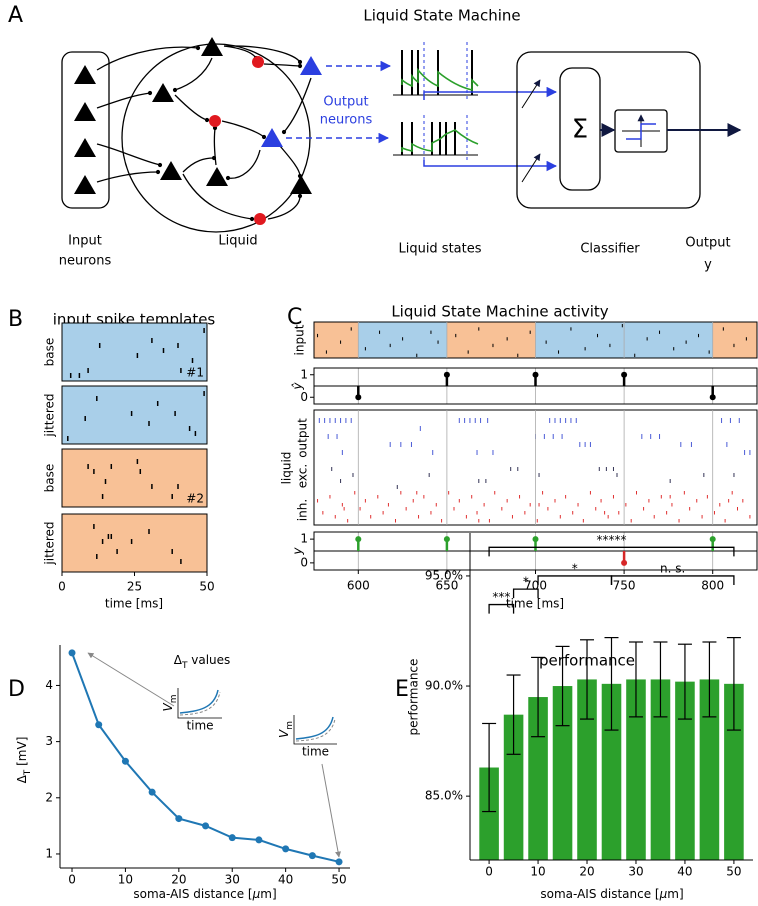 Image resolution: width=758 pixels, height=906 pixels. What do you see at coordinates (298, 551) in the screenshot?
I see `panel-row-label: y` at bounding box center [298, 551].